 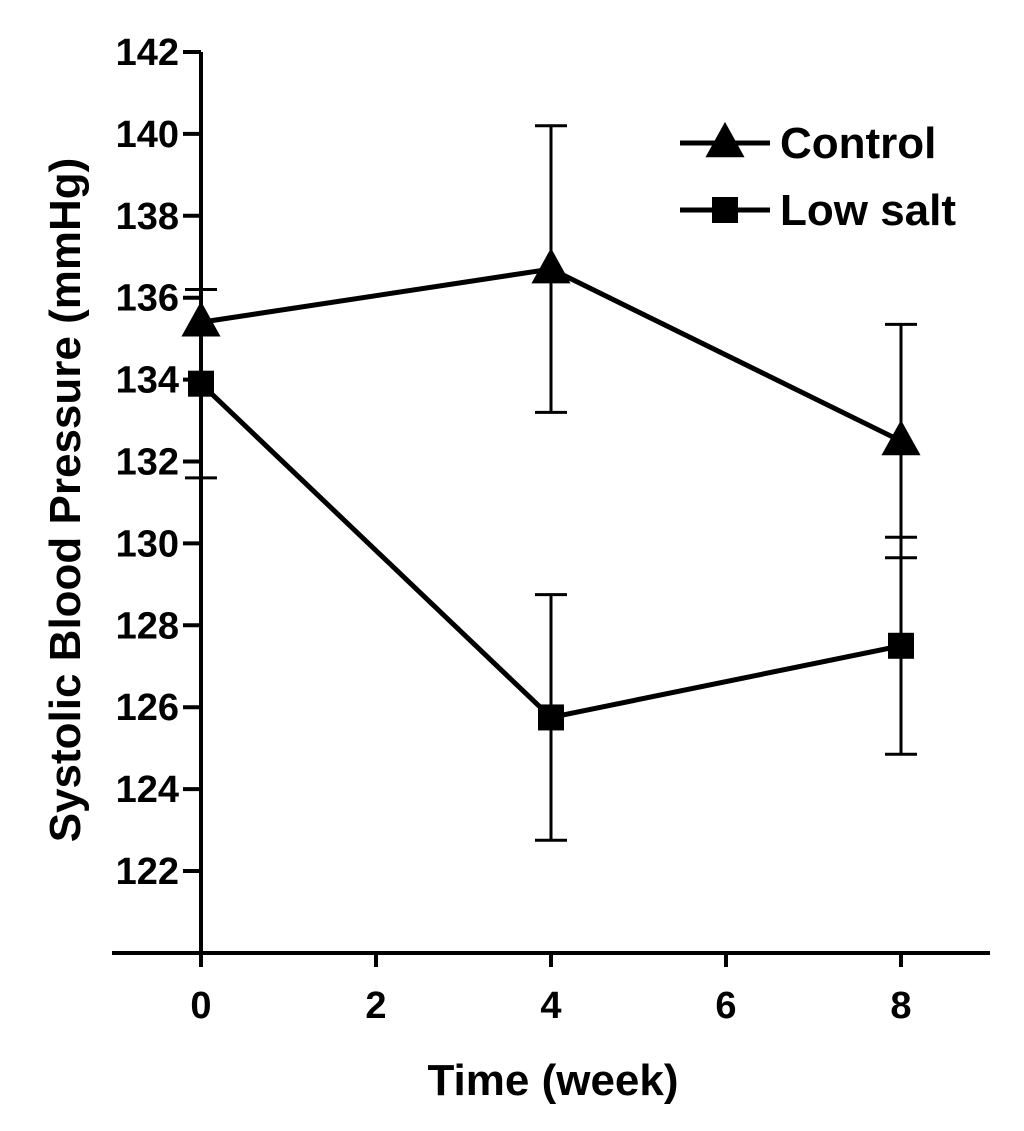 I want to click on legend-label: Low salt, so click(x=868, y=210).